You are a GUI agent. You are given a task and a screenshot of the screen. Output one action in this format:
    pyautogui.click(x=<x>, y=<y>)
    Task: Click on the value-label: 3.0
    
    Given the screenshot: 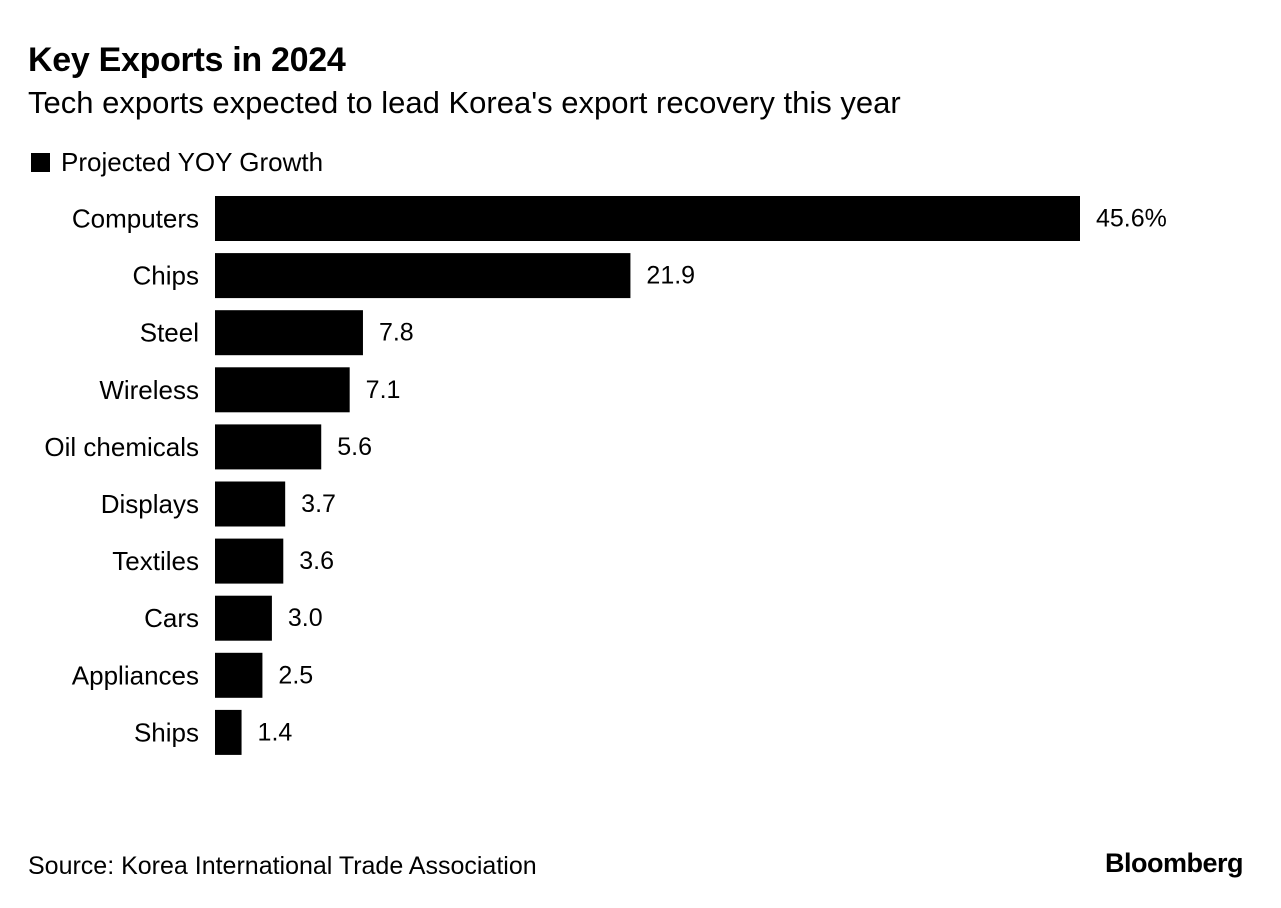 What is the action you would take?
    pyautogui.click(x=305, y=618)
    